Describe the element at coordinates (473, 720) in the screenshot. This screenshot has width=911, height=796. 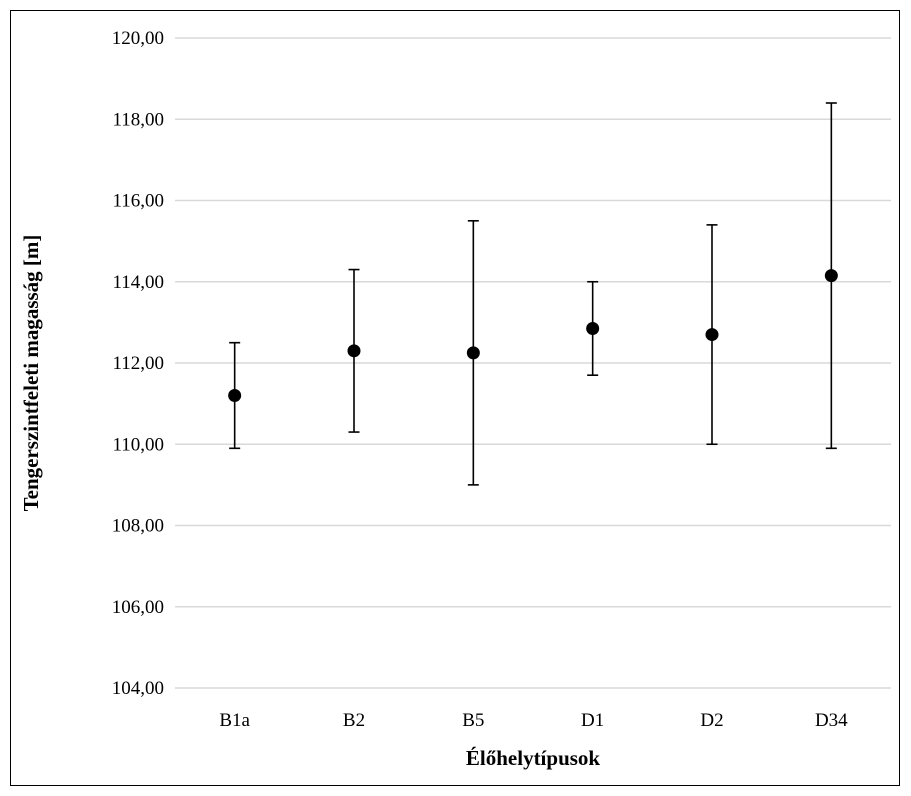
I see `x-tick-label: B5` at that location.